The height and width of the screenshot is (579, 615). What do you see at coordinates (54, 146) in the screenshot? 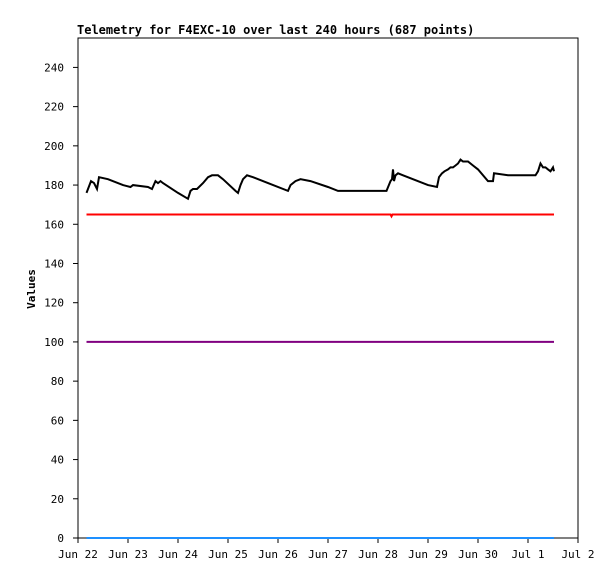
I see `y-tick-label: 200` at bounding box center [54, 146].